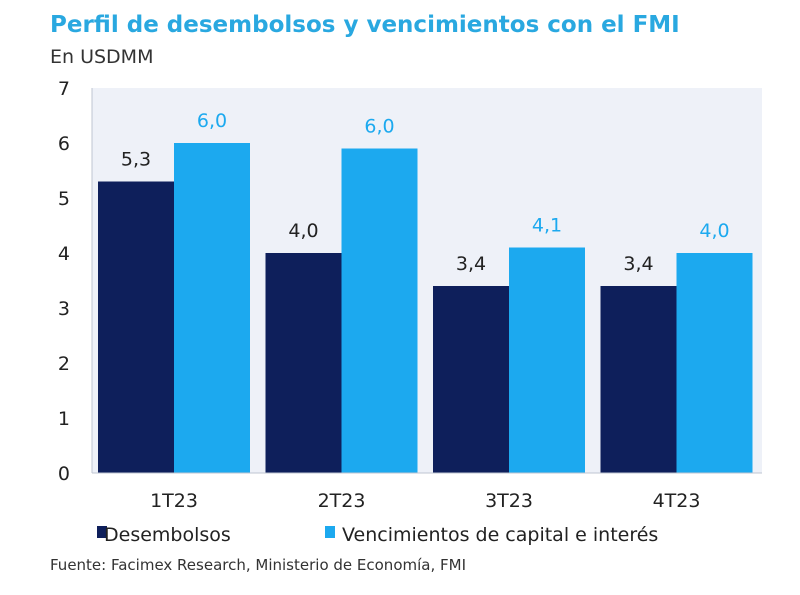 The image size is (800, 595). What do you see at coordinates (342, 501) in the screenshot?
I see `x-tick-label: 2T23` at bounding box center [342, 501].